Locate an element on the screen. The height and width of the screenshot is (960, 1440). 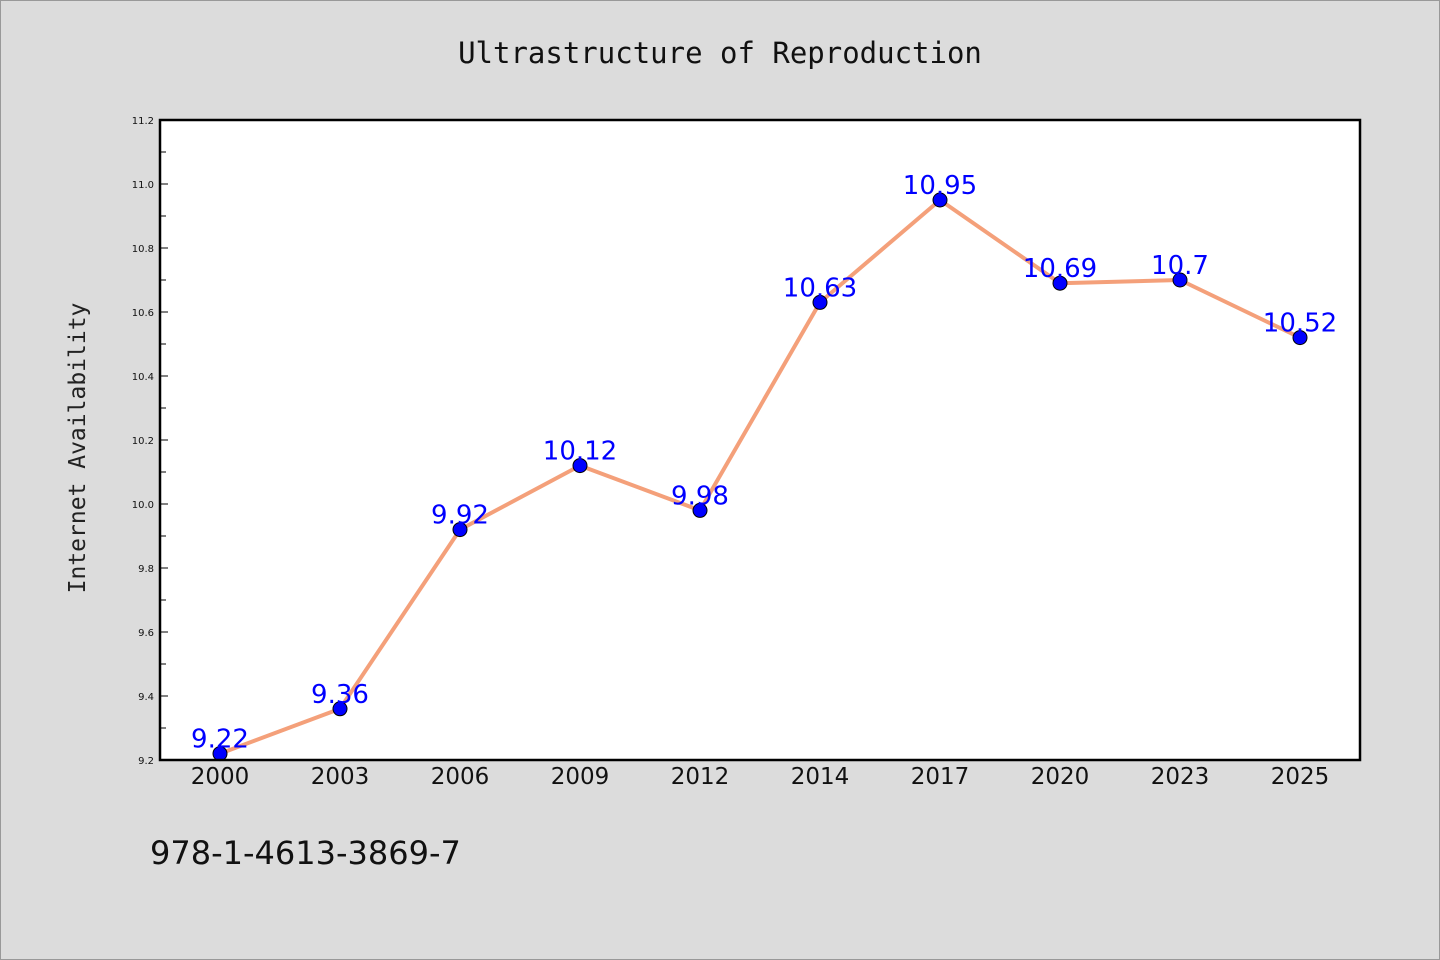
x-axis: 2000 2003 2006 2009 2012 2014 2017 2020 2023 2025 is located at coordinates (760, 777).